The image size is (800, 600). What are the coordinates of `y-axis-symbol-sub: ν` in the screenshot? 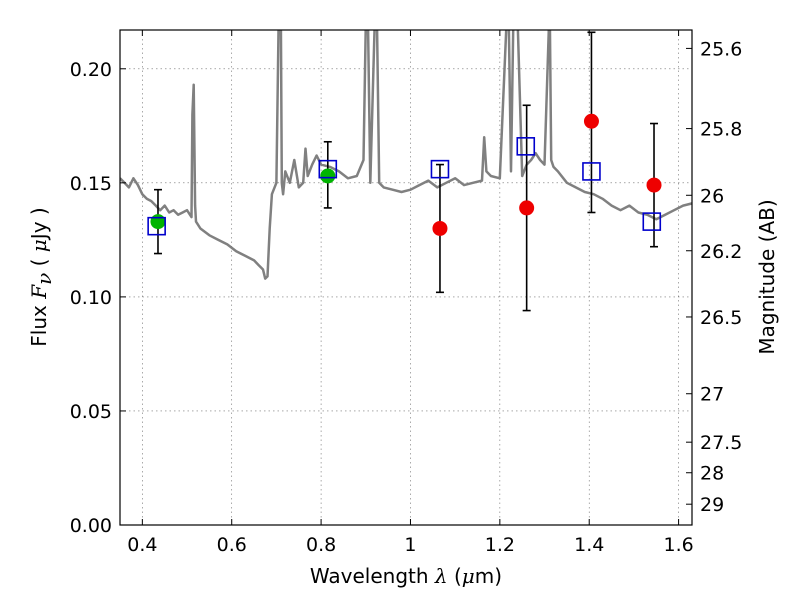 It's located at (44, 279).